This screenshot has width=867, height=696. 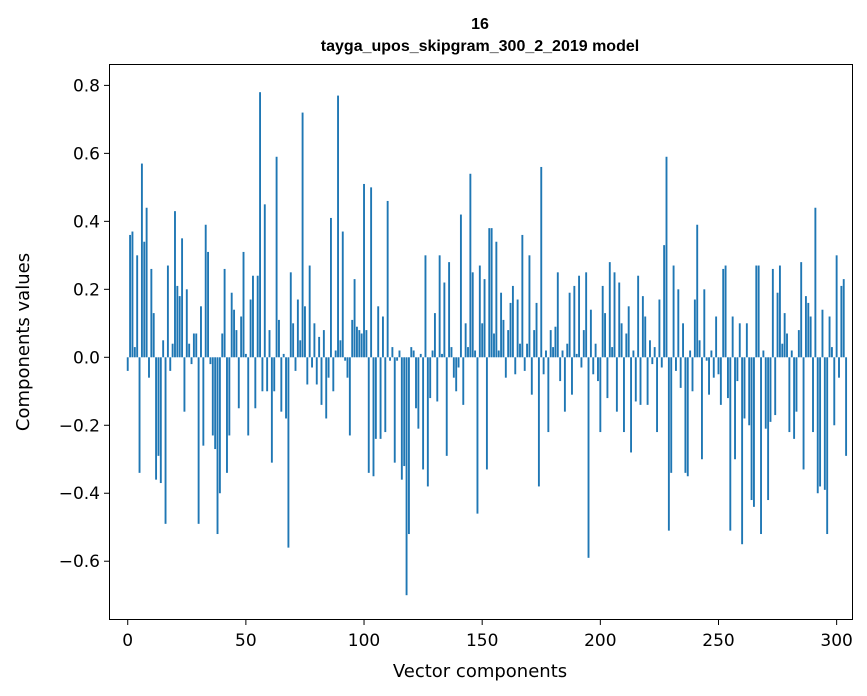 I want to click on x-tick-label: 100, so click(x=364, y=641).